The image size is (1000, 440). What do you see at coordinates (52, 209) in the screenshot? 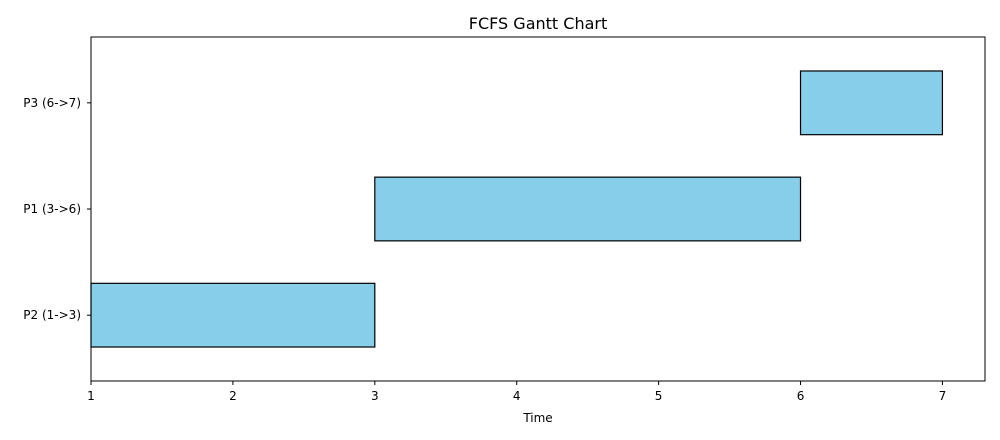
I see `y-tick-label: P1 (3->6)` at bounding box center [52, 209].